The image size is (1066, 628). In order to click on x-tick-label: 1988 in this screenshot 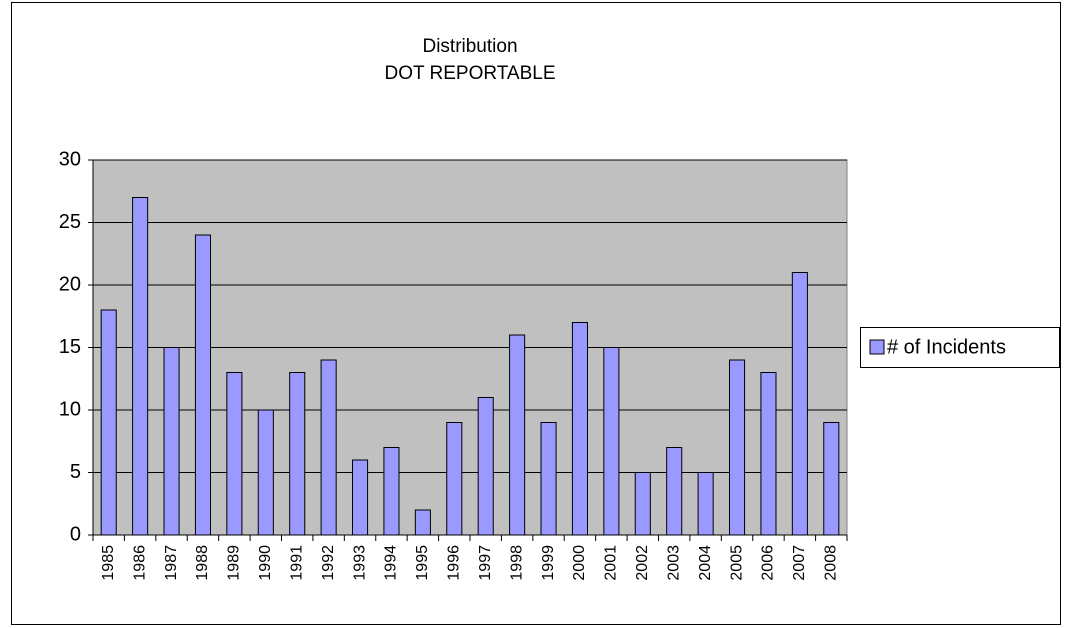, I will do `click(202, 563)`.